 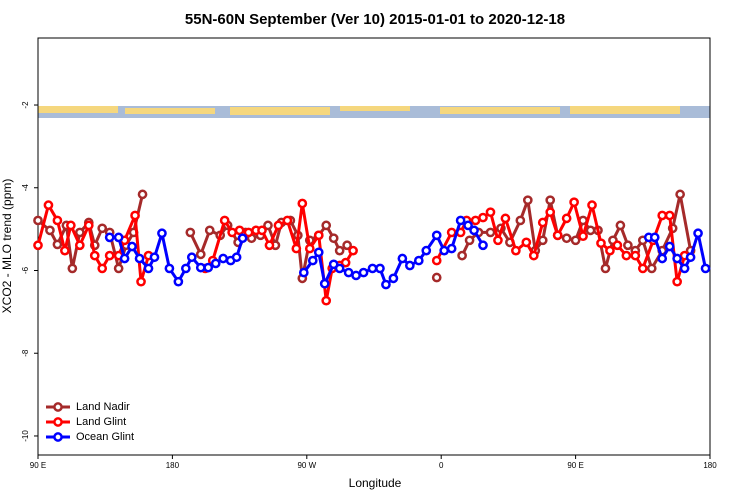 I want to click on legend-label: Ocean Glint, so click(x=105, y=437).